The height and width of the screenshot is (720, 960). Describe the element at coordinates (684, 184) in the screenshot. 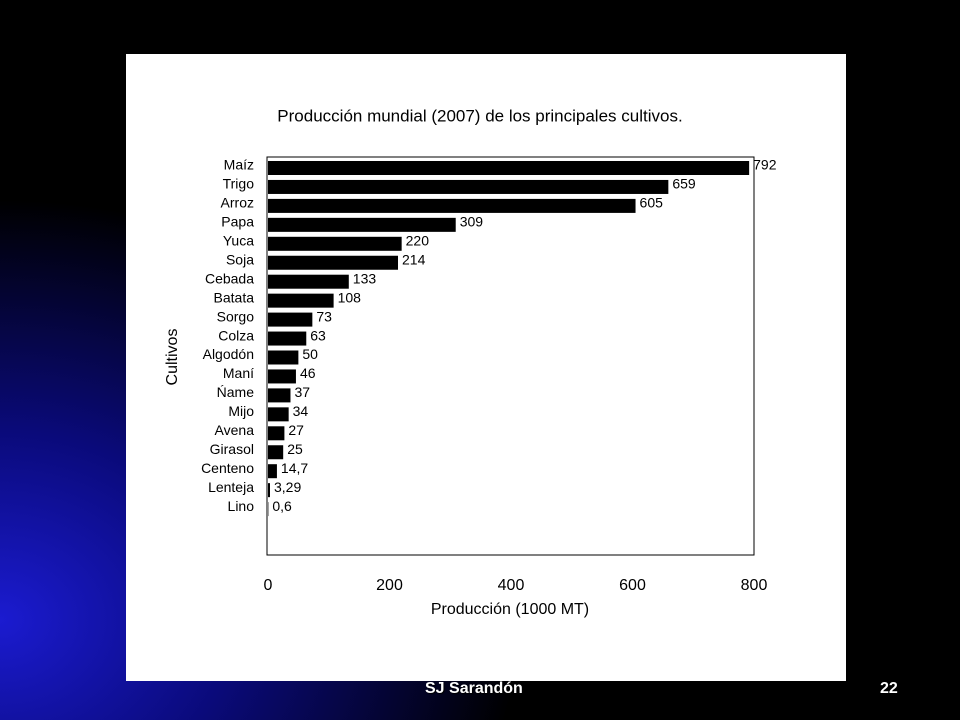

I see `value-label: 659` at that location.